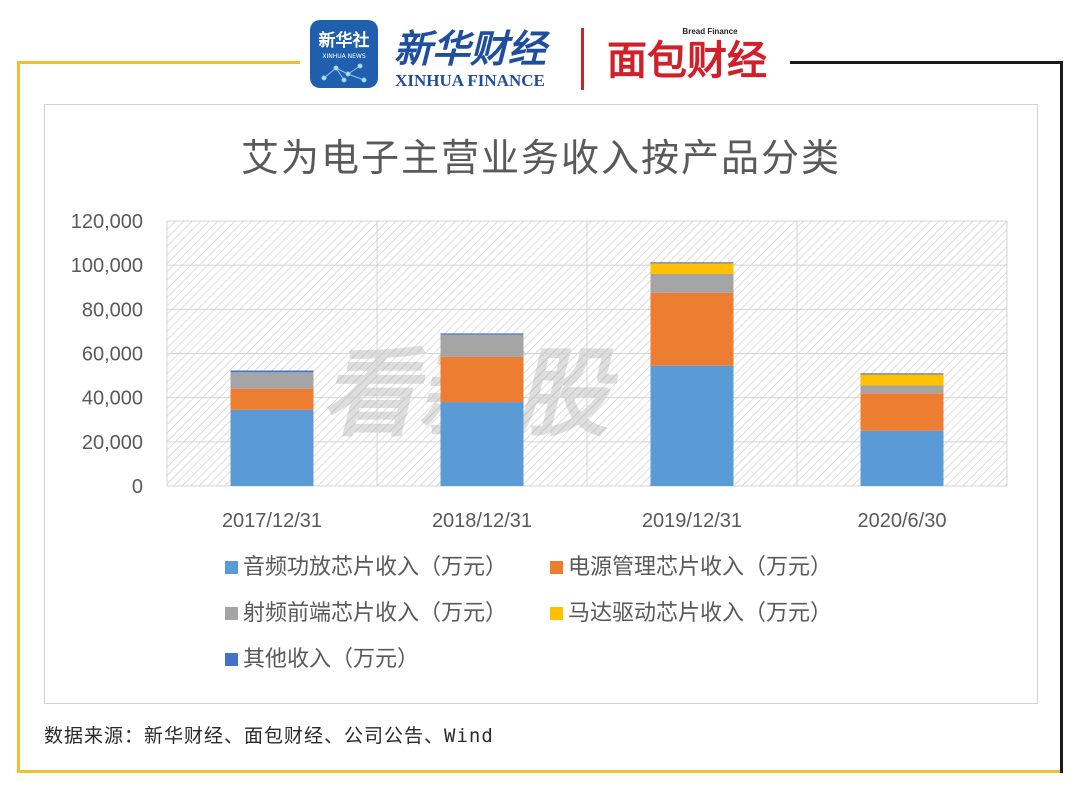 The height and width of the screenshot is (790, 1080). I want to click on y-tick-label: 120,000, so click(107, 222).